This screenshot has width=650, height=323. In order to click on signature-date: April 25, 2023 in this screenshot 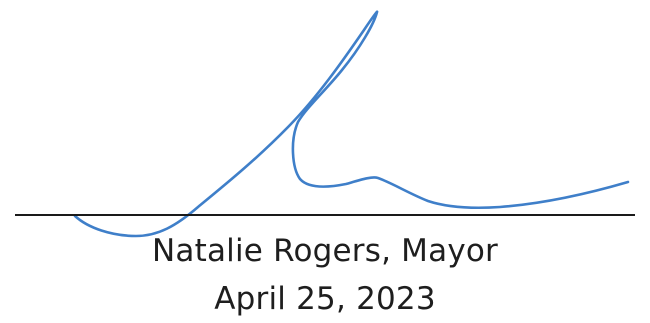, I will do `click(325, 299)`.